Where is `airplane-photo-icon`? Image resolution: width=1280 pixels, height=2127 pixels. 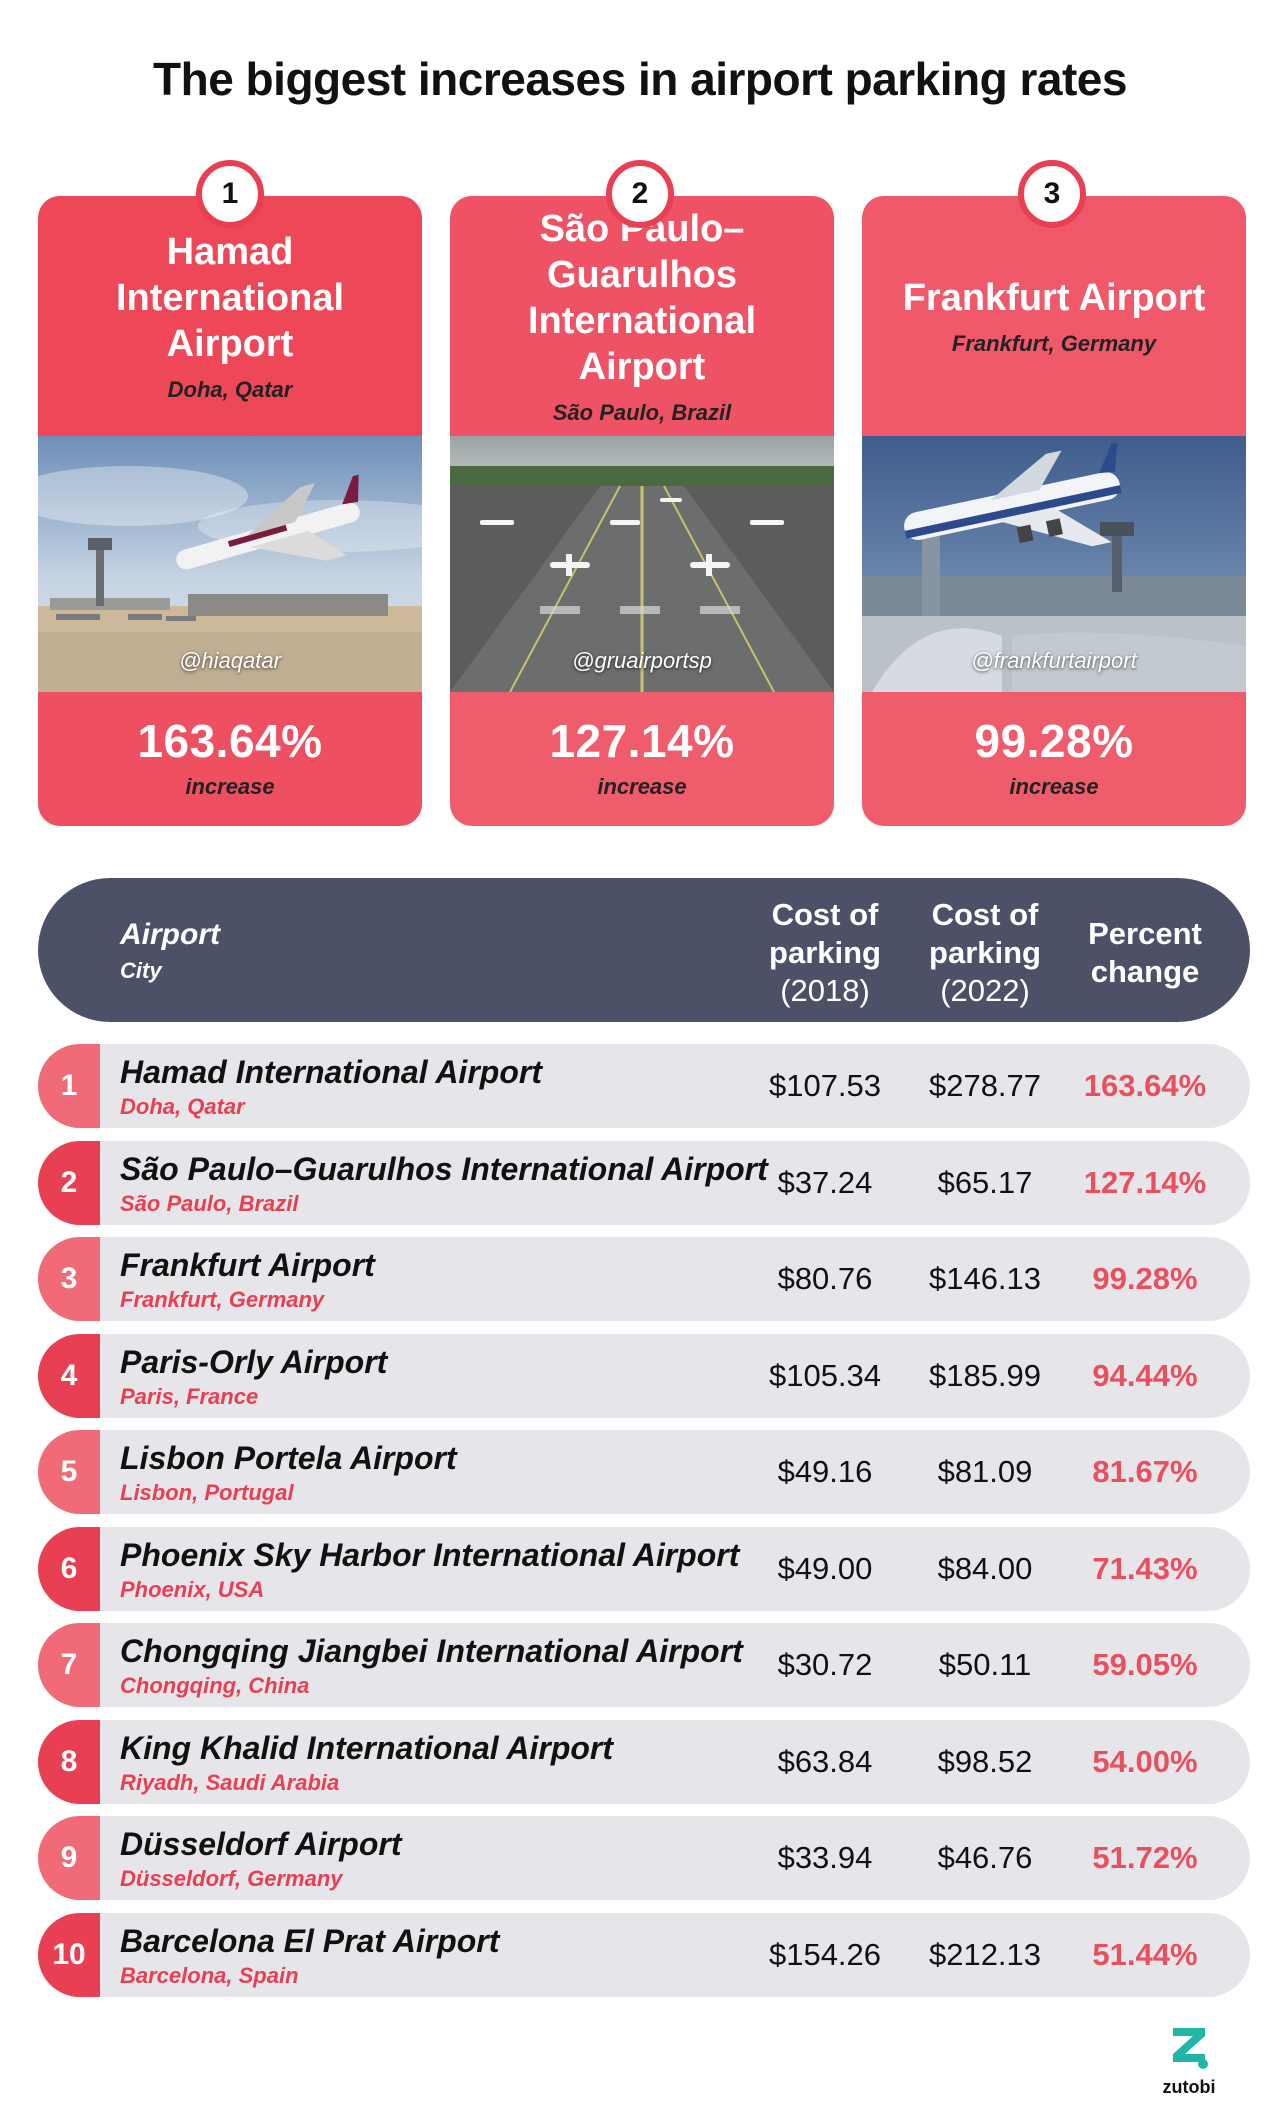 airplane-photo-icon is located at coordinates (230, 564).